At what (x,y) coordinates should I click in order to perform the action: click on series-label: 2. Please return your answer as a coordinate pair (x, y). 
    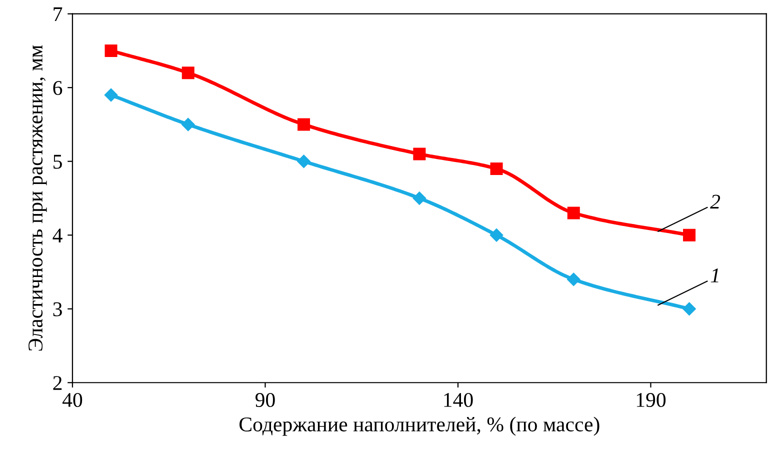
    Looking at the image, I should click on (715, 201).